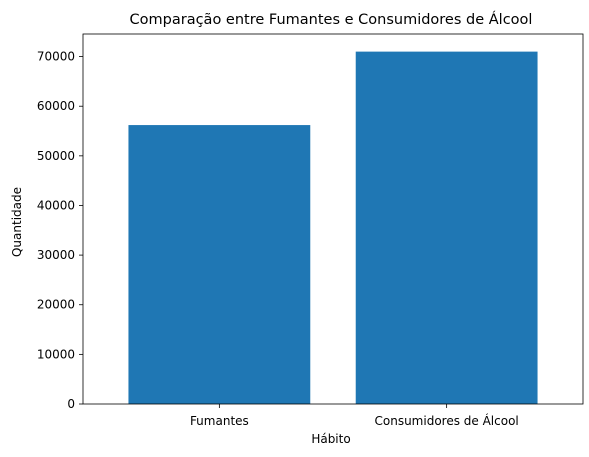  I want to click on y-axis-ticks: 0 10000 20000 30000 40000 50000 60000 70000, so click(60, 230).